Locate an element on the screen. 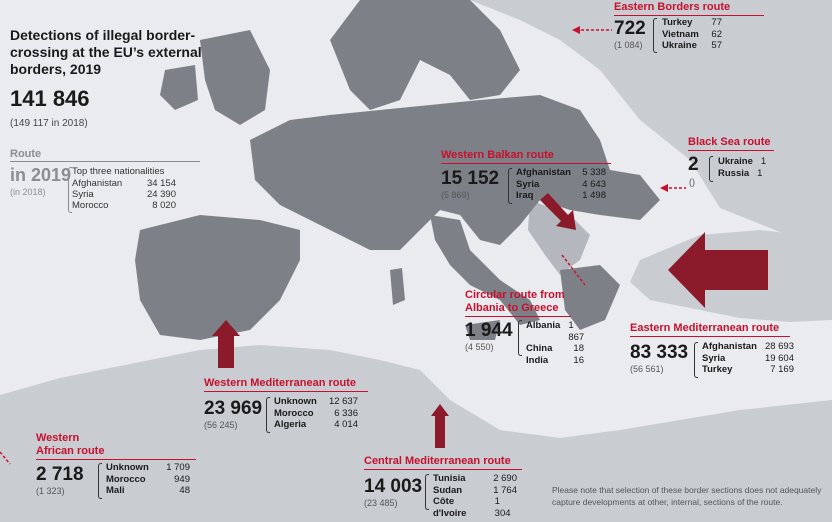 The image size is (832, 522). black-sea-prev: () is located at coordinates (692, 182).